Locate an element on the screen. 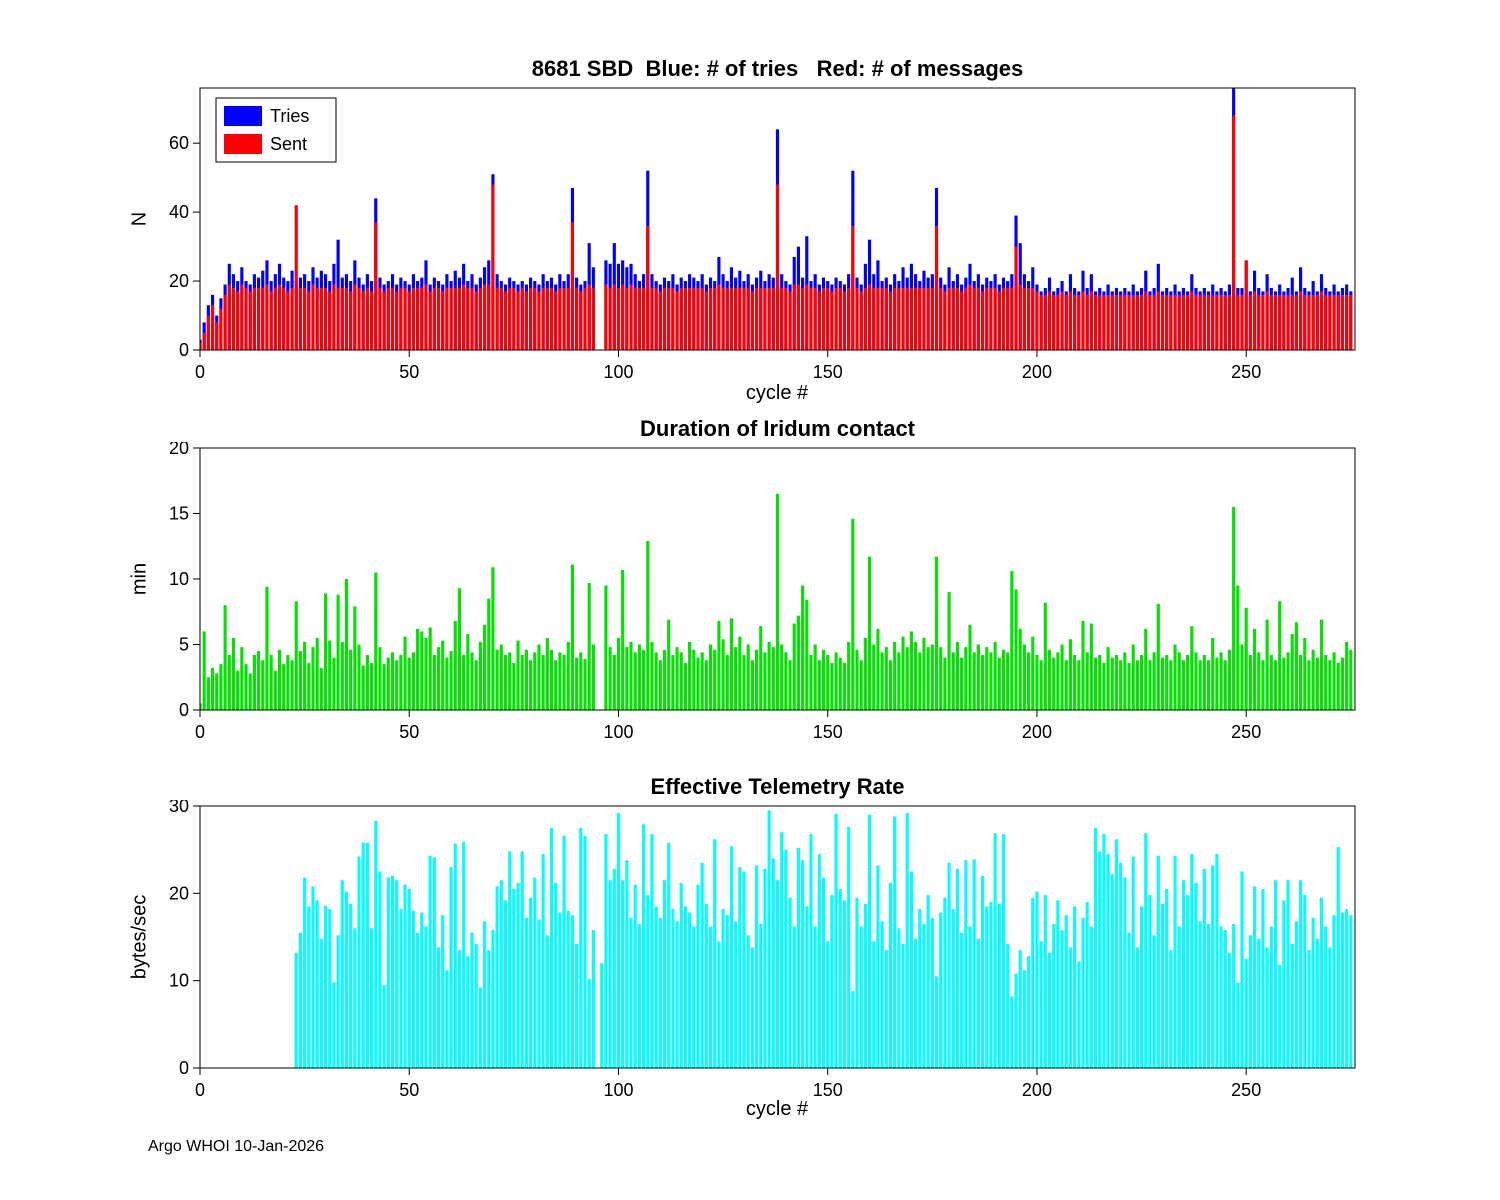 This screenshot has height=1200, width=1500. y-axis-ticks: 0 5 10 15 20 is located at coordinates (184, 581).